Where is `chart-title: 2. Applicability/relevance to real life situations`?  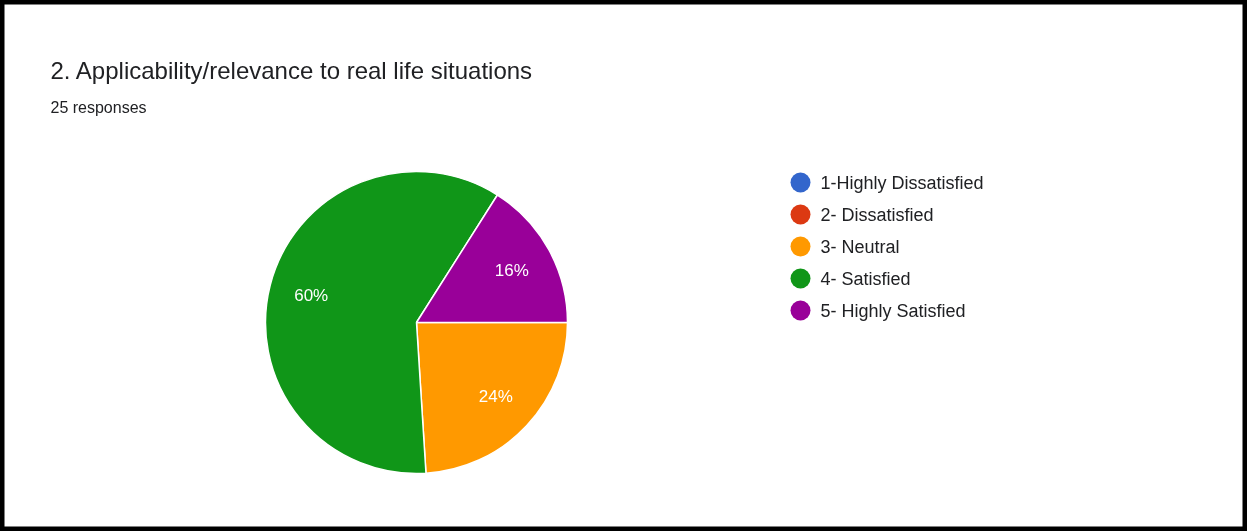 chart-title: 2. Applicability/relevance to real life situations is located at coordinates (291, 70).